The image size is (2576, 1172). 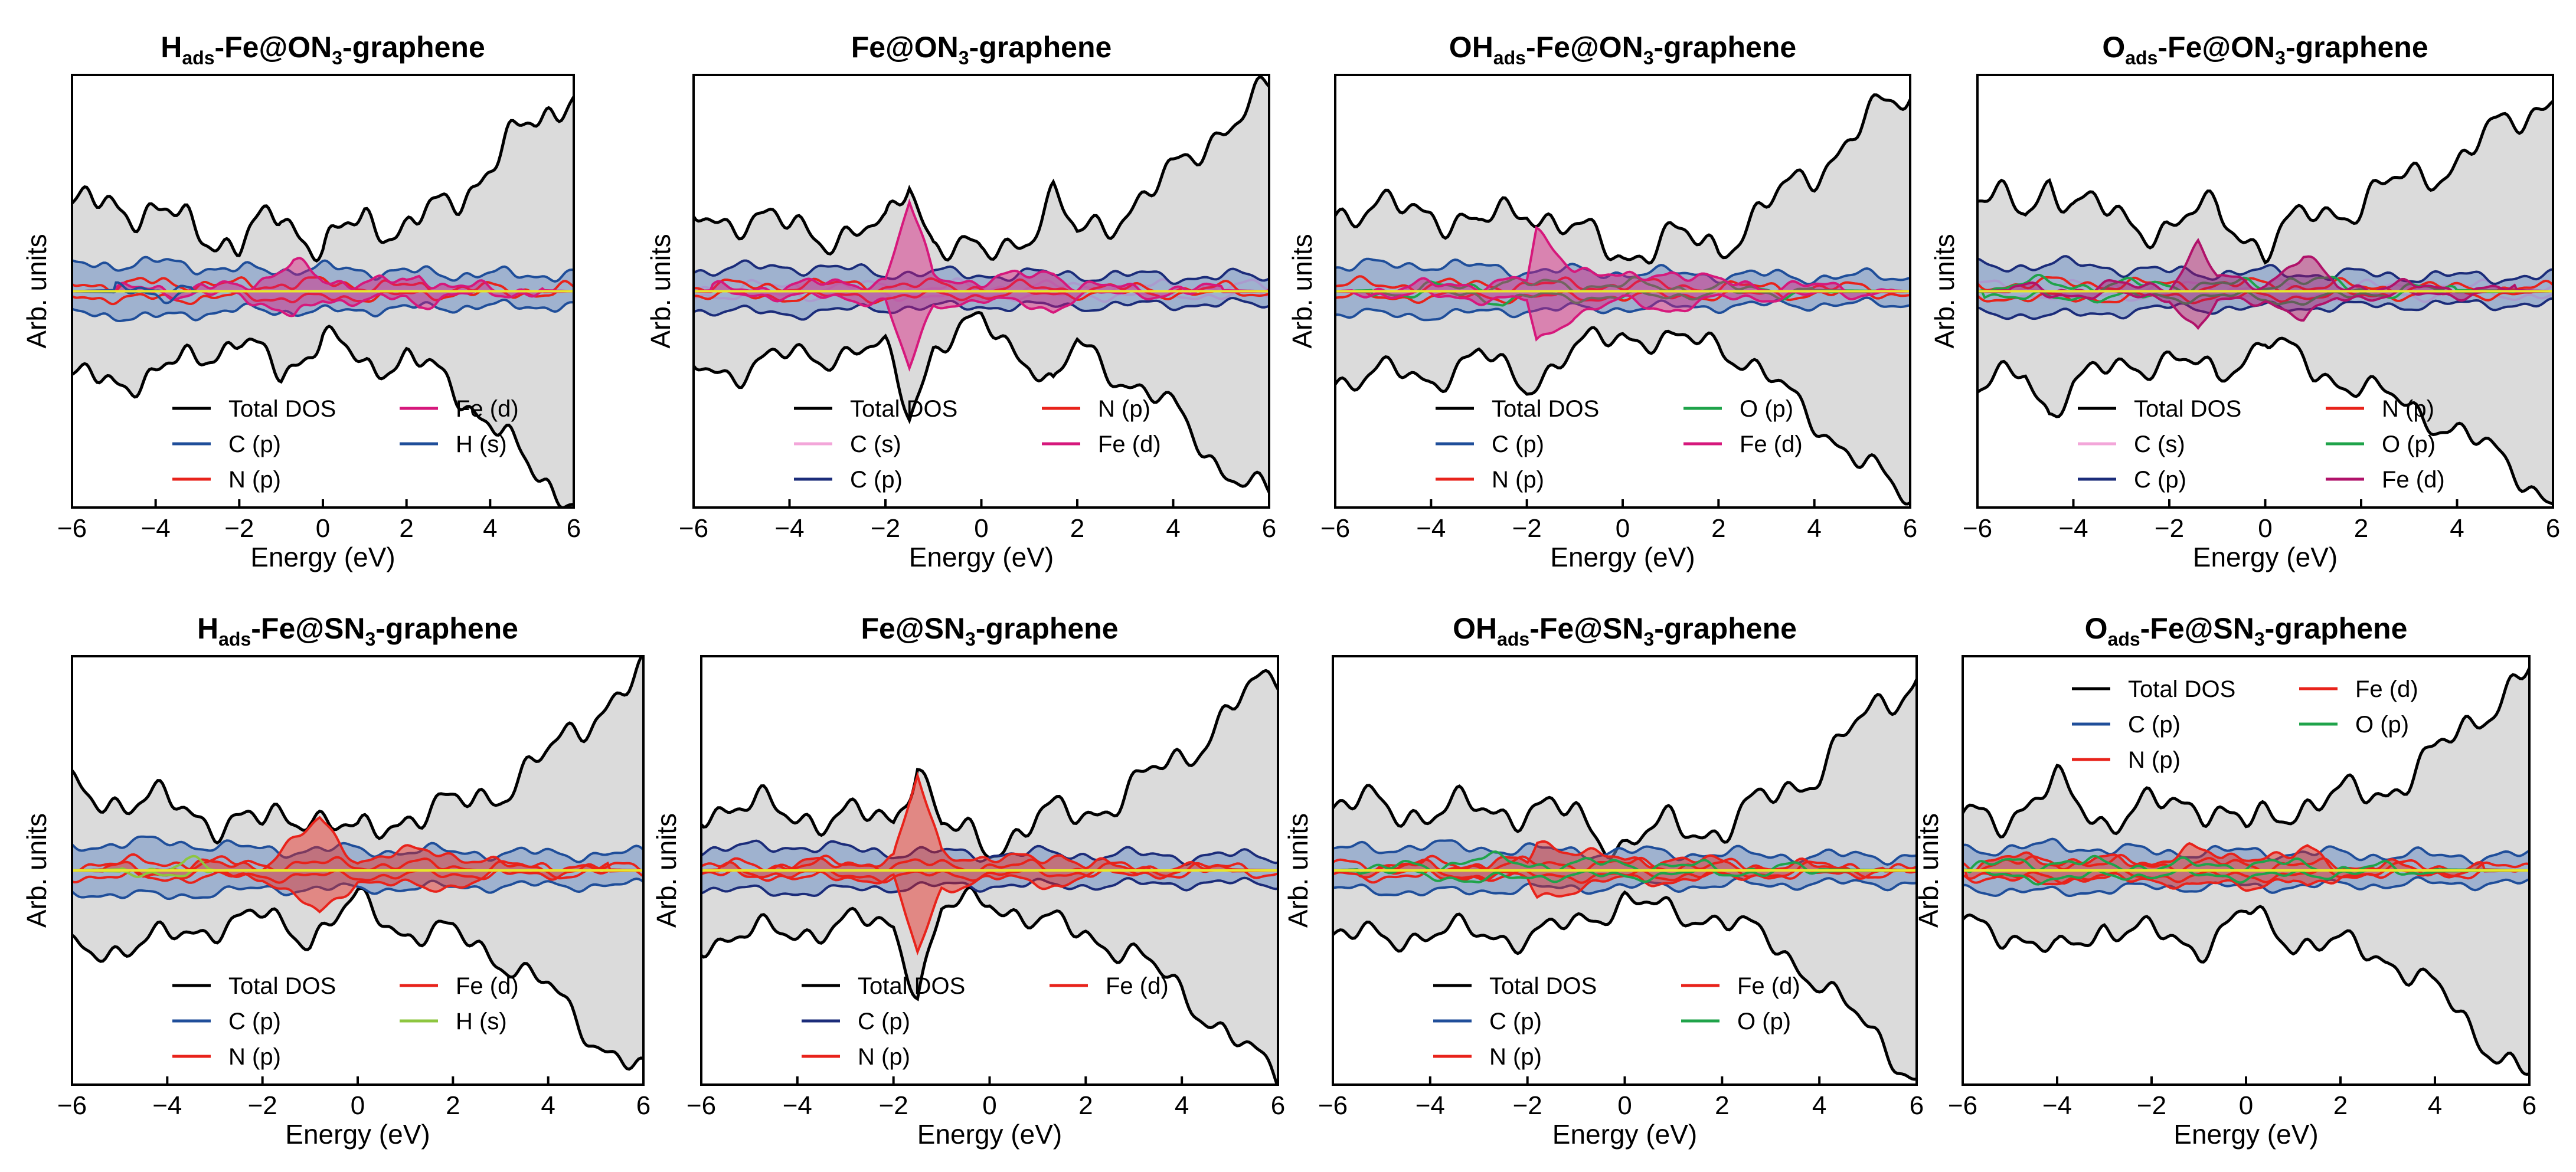 I want to click on panel-title: Fe@ON3-graphene, so click(x=981, y=49).